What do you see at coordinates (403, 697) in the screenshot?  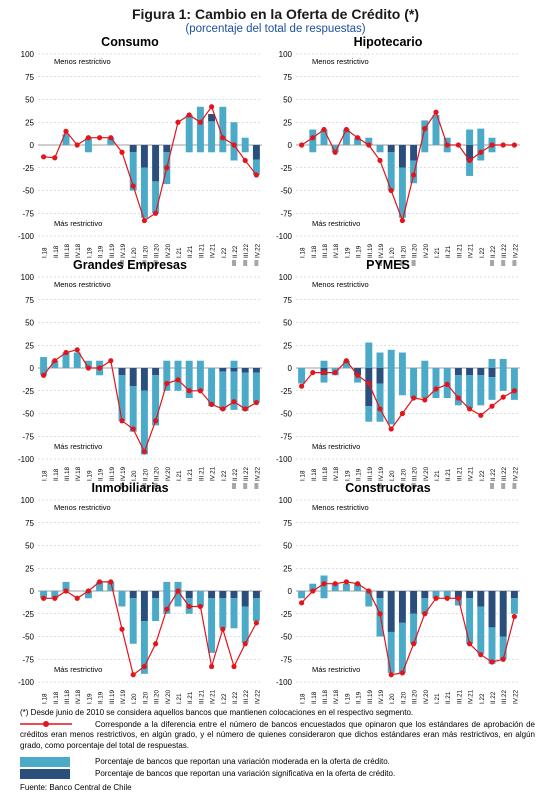 I see `chart-5-xtick-label: II.20` at bounding box center [403, 697].